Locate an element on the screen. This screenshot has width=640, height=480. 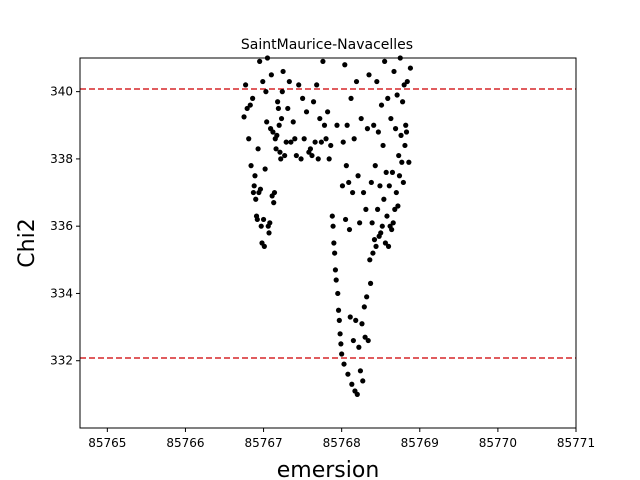
chart-title: SaintMaurice-Navacelles is located at coordinates (327, 45).